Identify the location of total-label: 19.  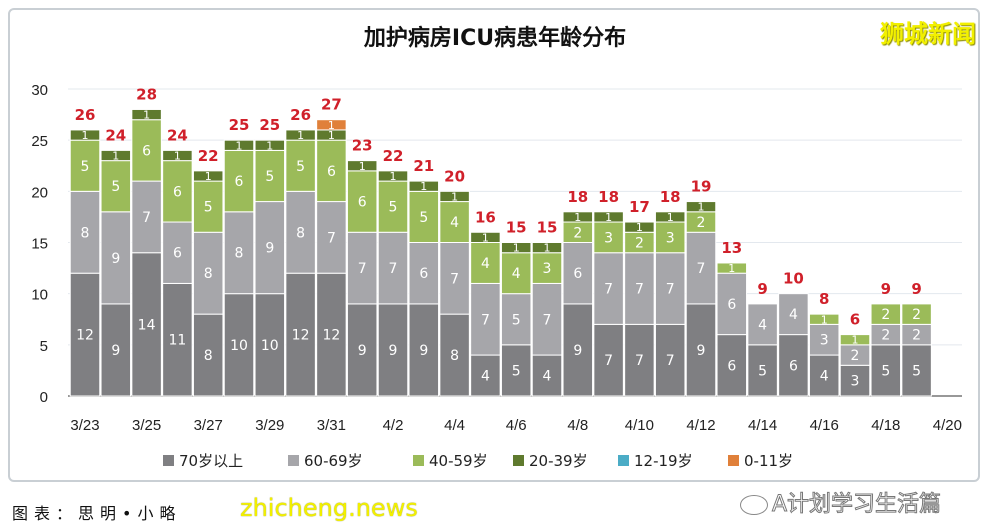
(701, 187).